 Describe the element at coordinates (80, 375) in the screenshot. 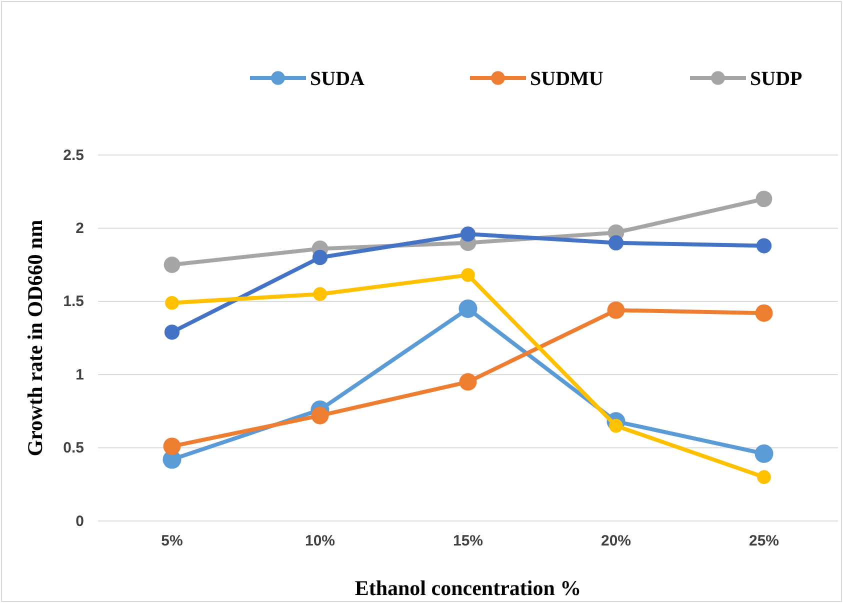

I see `y-tick-label: 1` at that location.